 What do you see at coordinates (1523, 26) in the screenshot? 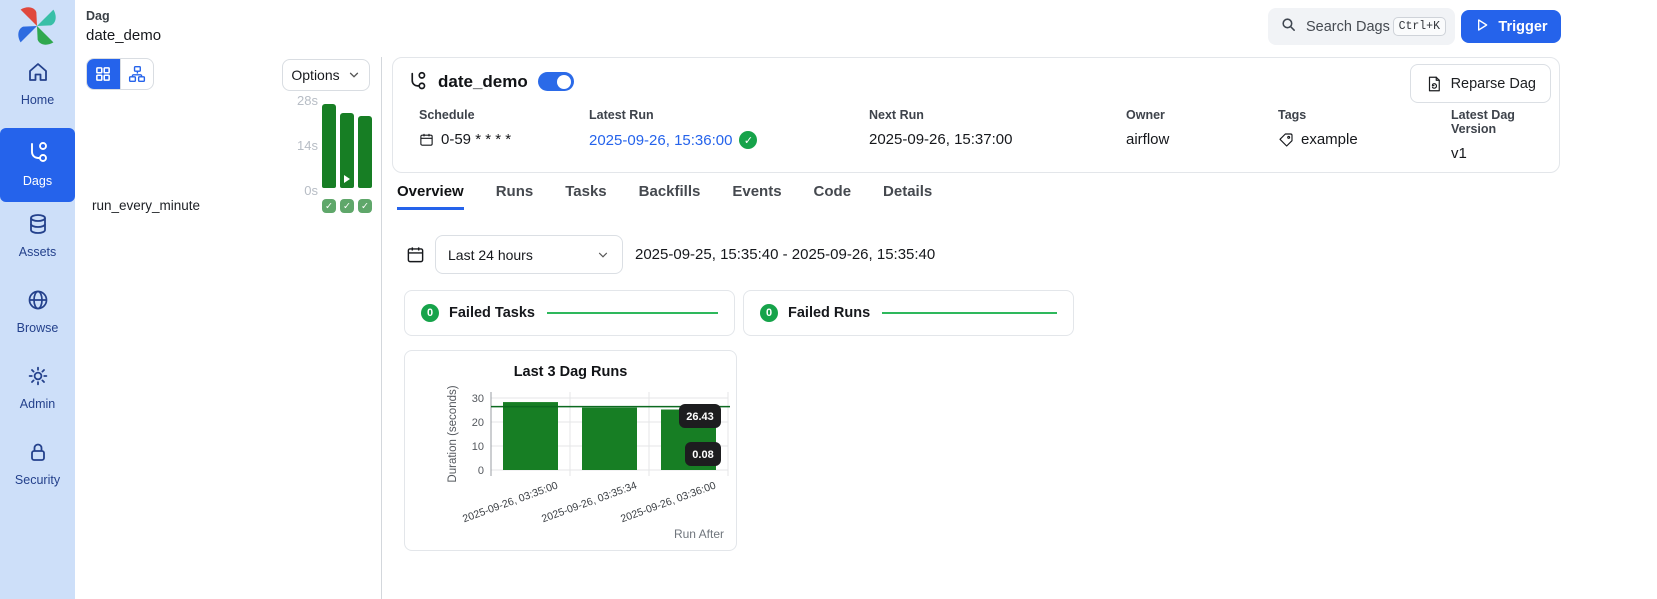
I see `trigger-label: Trigger` at bounding box center [1523, 26].